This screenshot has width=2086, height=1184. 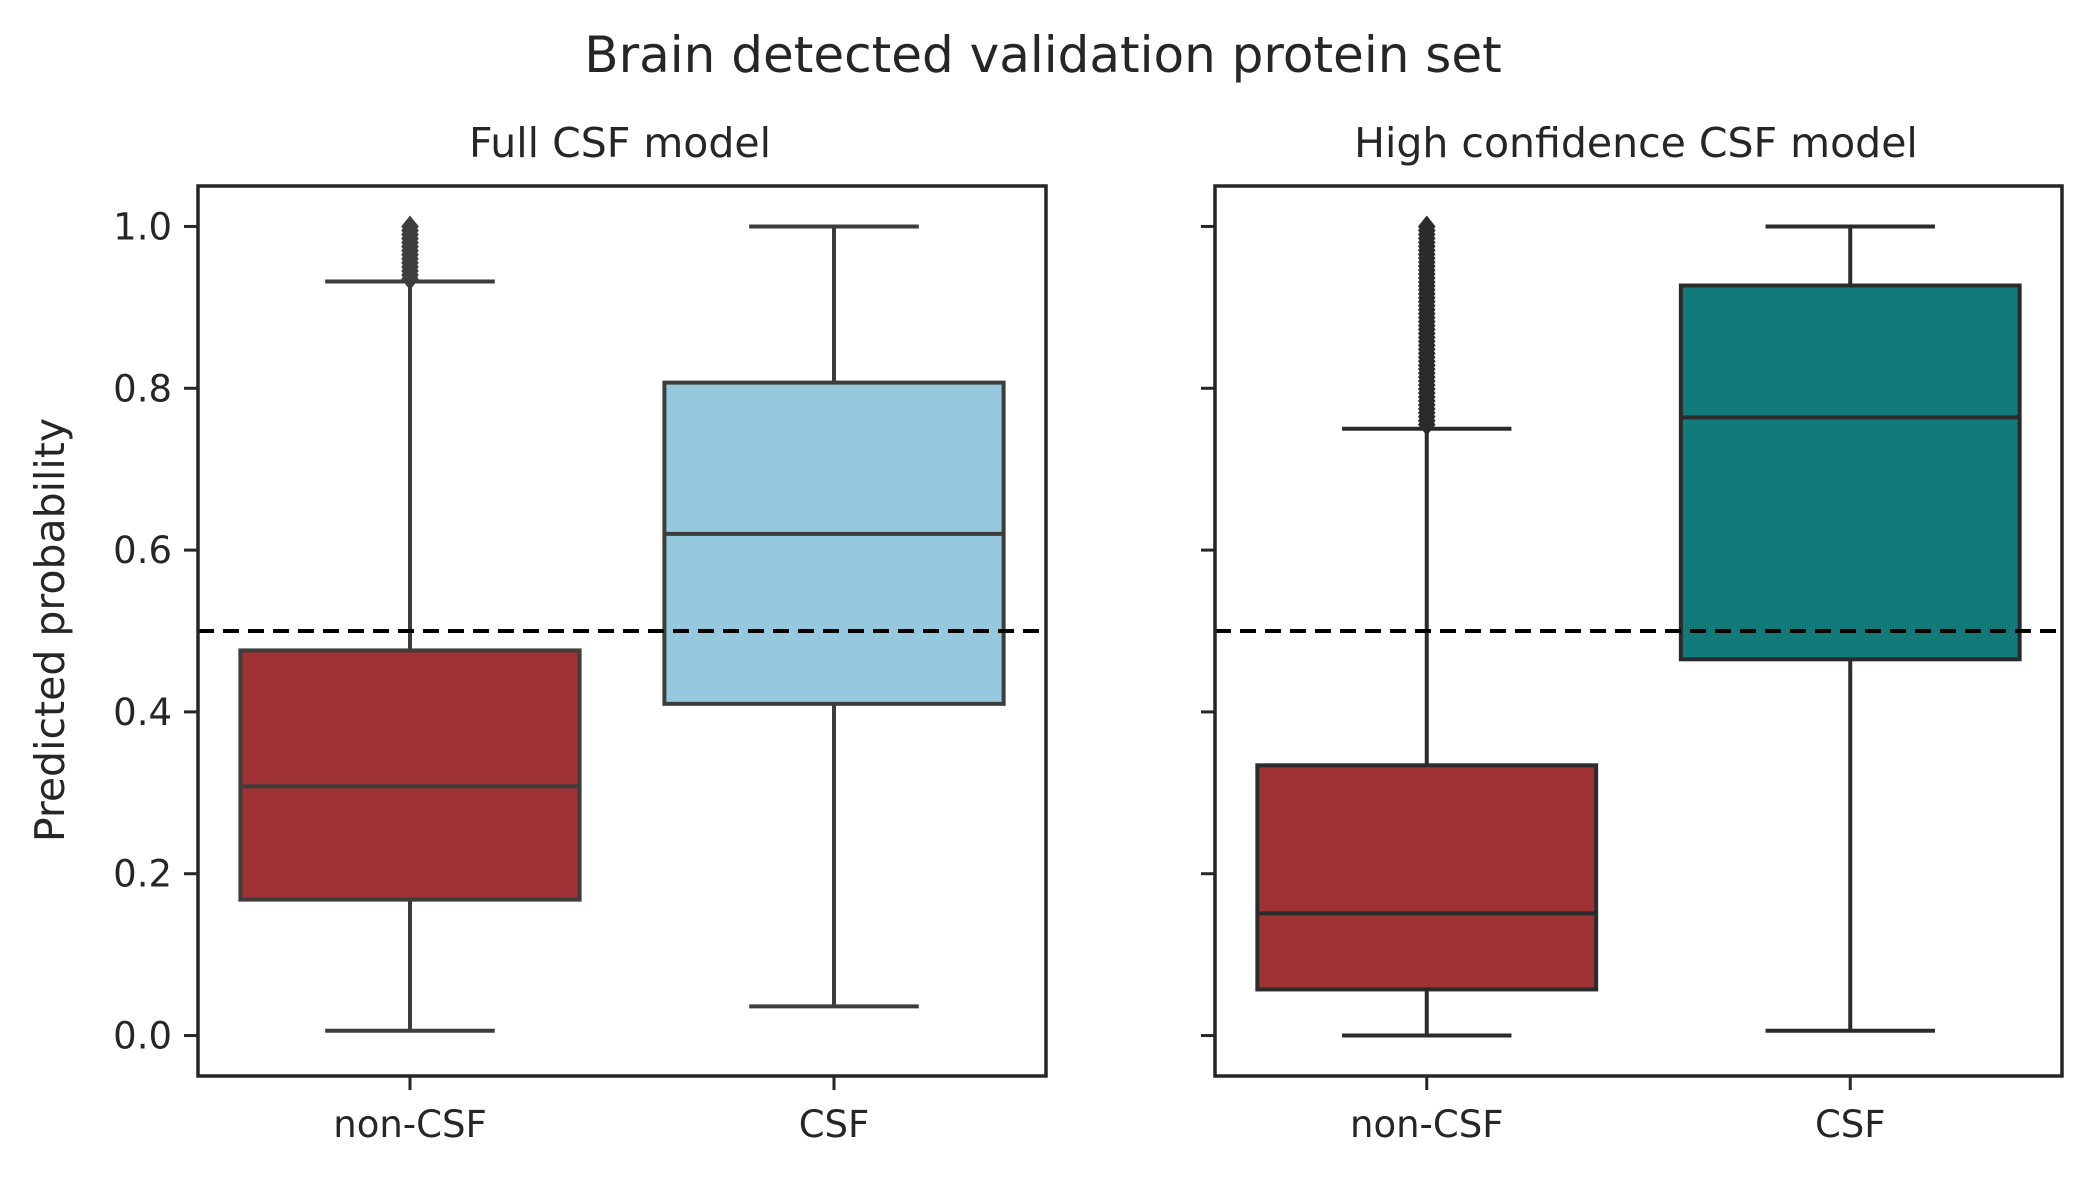 What do you see at coordinates (142, 226) in the screenshot?
I see `y-tick-label: 1.0` at bounding box center [142, 226].